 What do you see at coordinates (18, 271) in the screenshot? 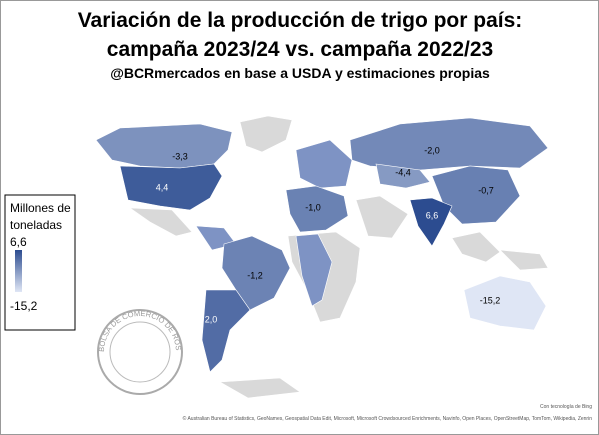
I see `legend-gradient` at bounding box center [18, 271].